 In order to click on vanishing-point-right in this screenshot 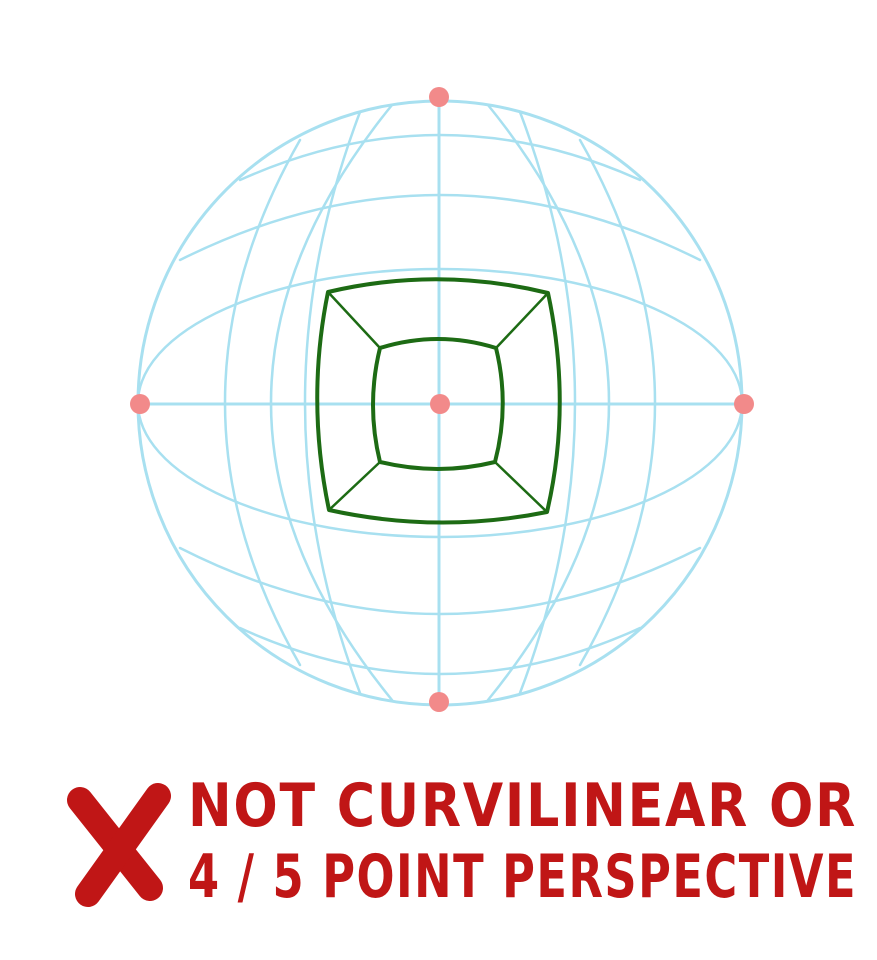, I will do `click(744, 404)`.